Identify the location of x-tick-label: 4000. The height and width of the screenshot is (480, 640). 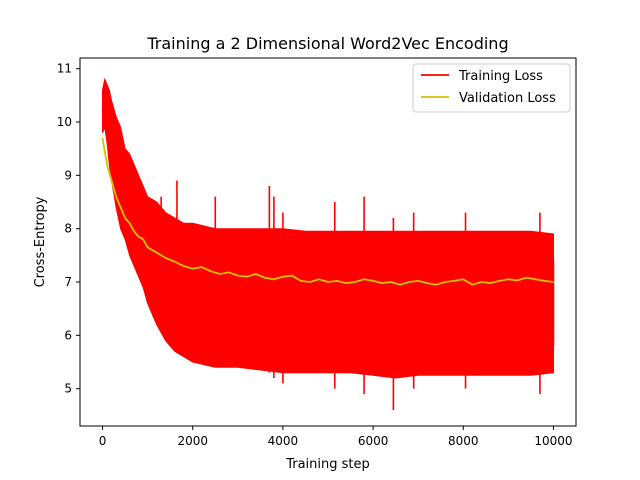
(283, 441).